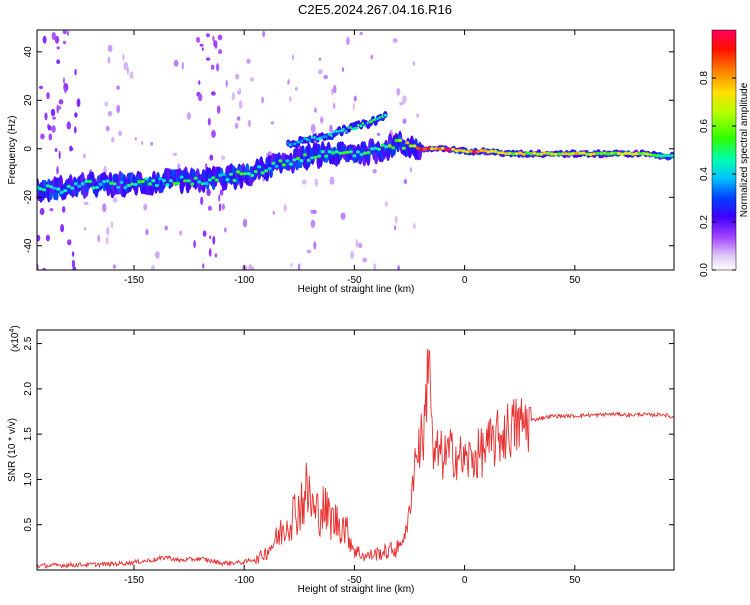 The image size is (750, 605). What do you see at coordinates (375, 9) in the screenshot?
I see `figure-title: C2E5.2024.267.04.16.R16` at bounding box center [375, 9].